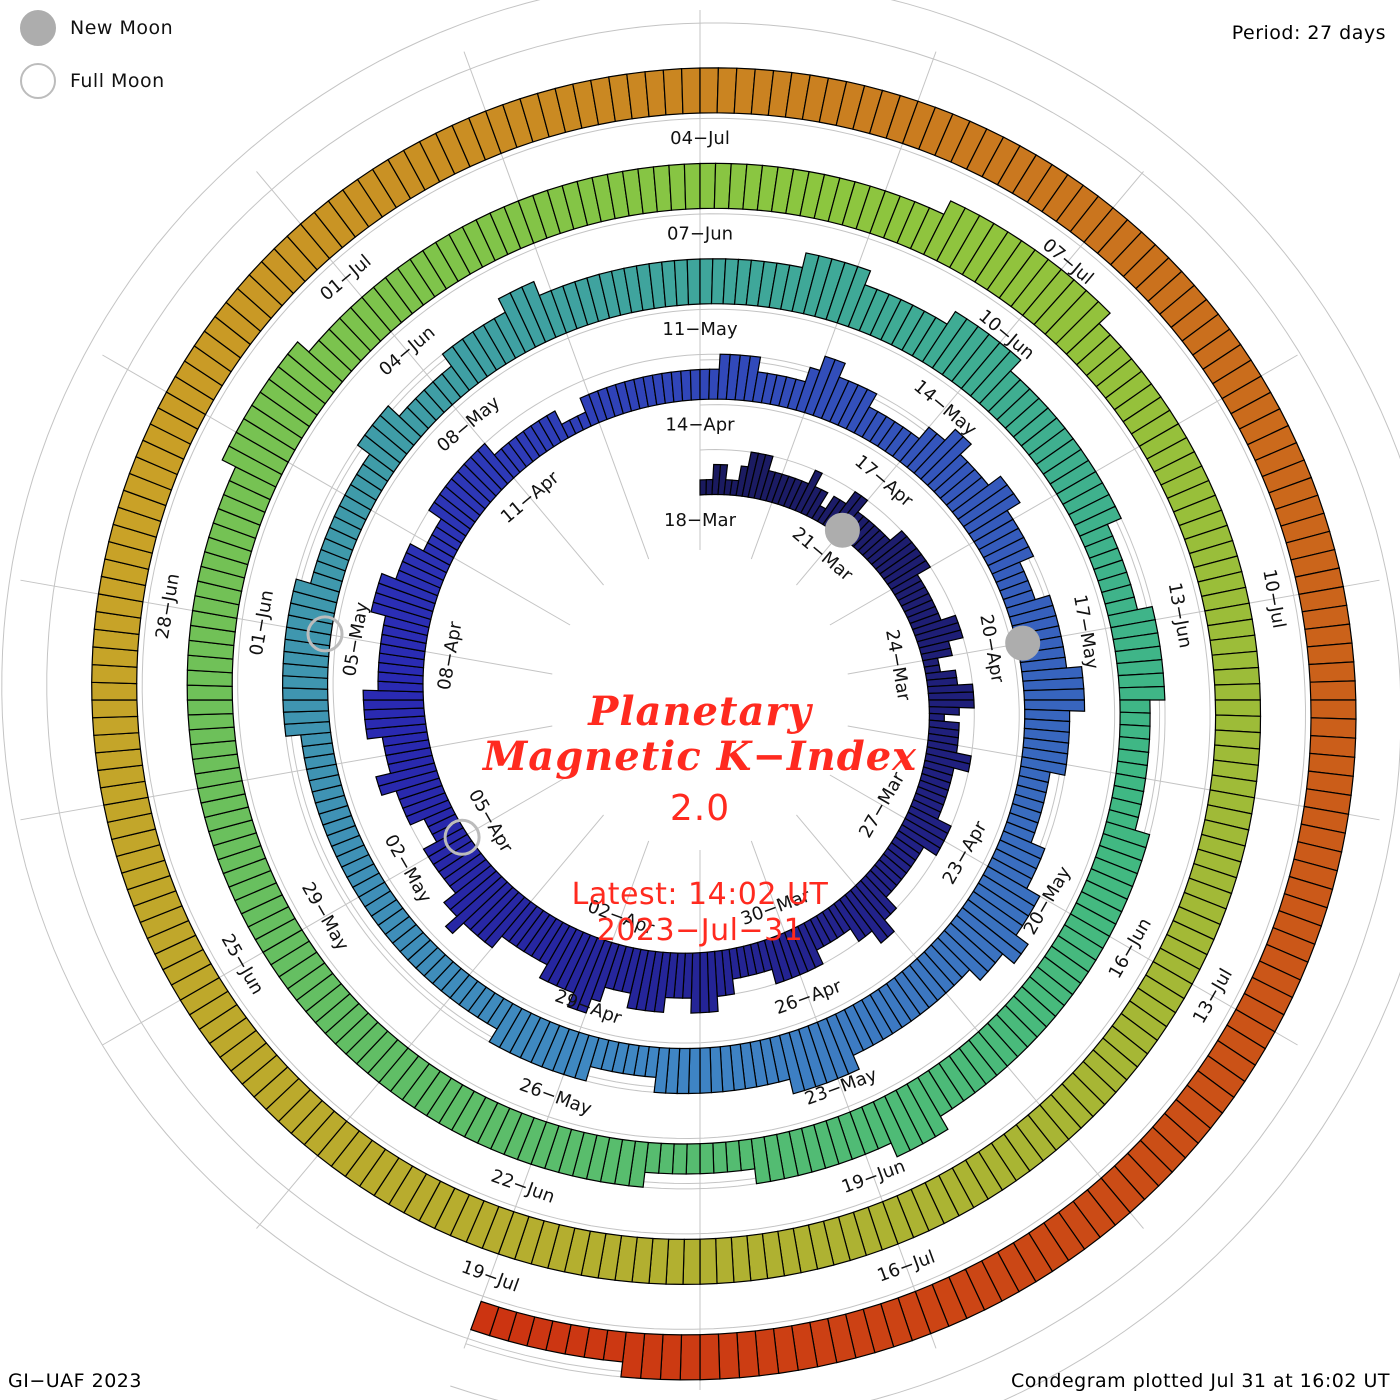 The height and width of the screenshot is (1400, 1400). Describe the element at coordinates (621, 918) in the screenshot. I see `date-tick-label: 02−Apr` at that location.